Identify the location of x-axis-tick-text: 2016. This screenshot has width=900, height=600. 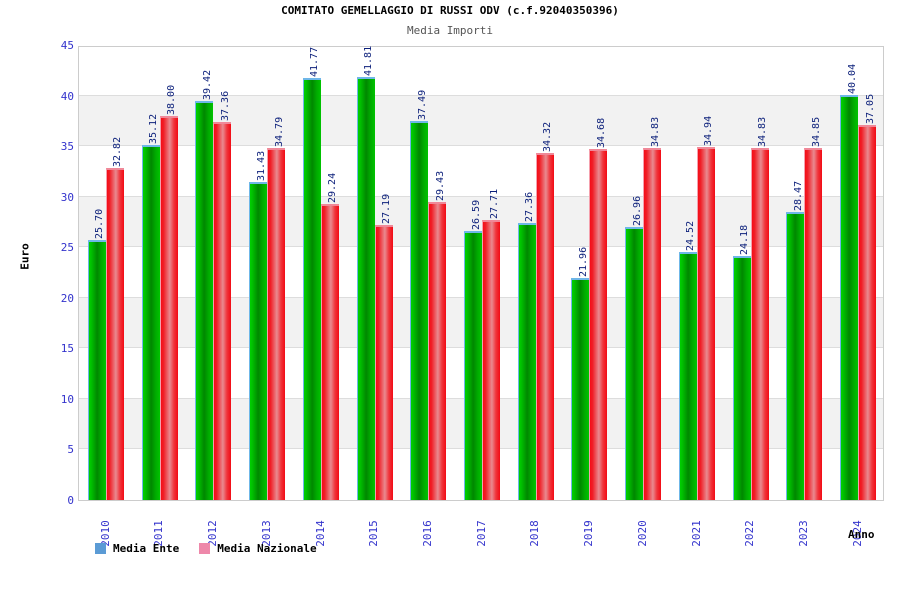
(427, 533).